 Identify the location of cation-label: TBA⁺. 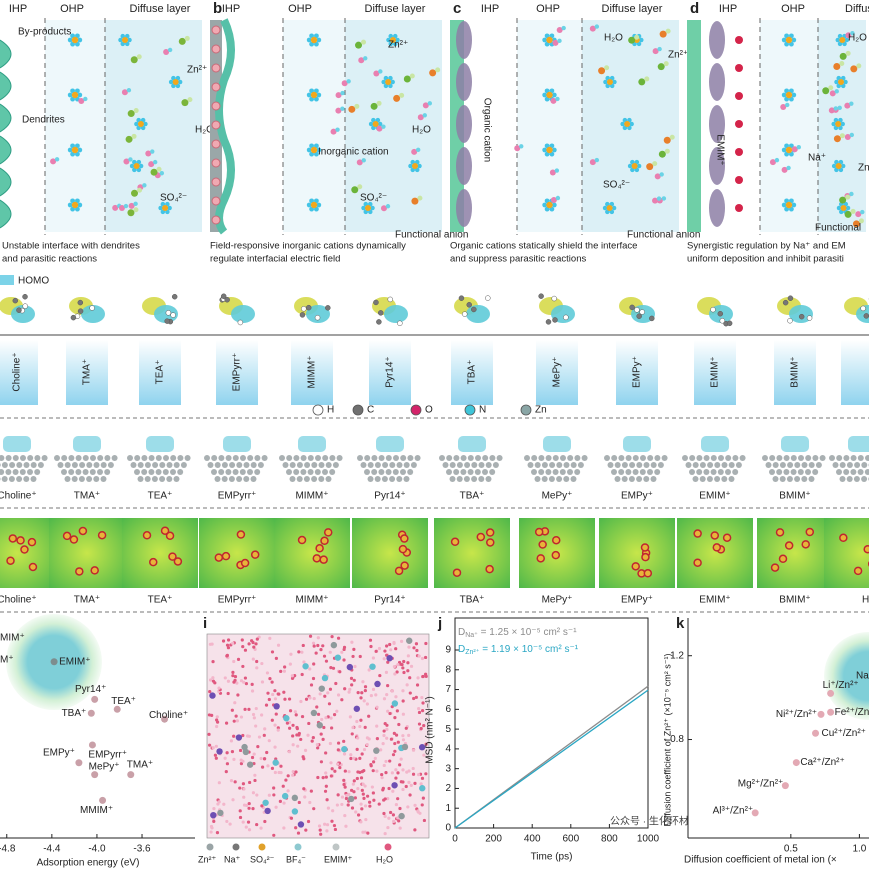
(472, 372).